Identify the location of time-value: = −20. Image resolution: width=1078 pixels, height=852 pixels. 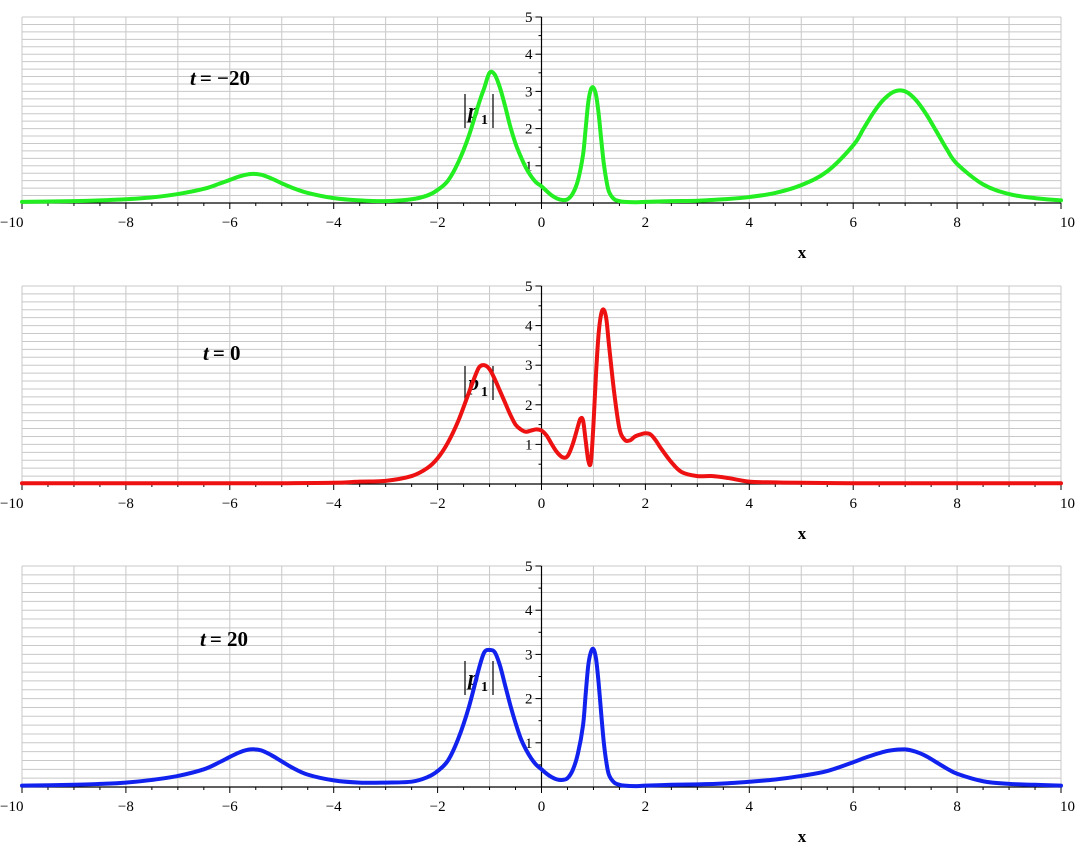
(225, 78).